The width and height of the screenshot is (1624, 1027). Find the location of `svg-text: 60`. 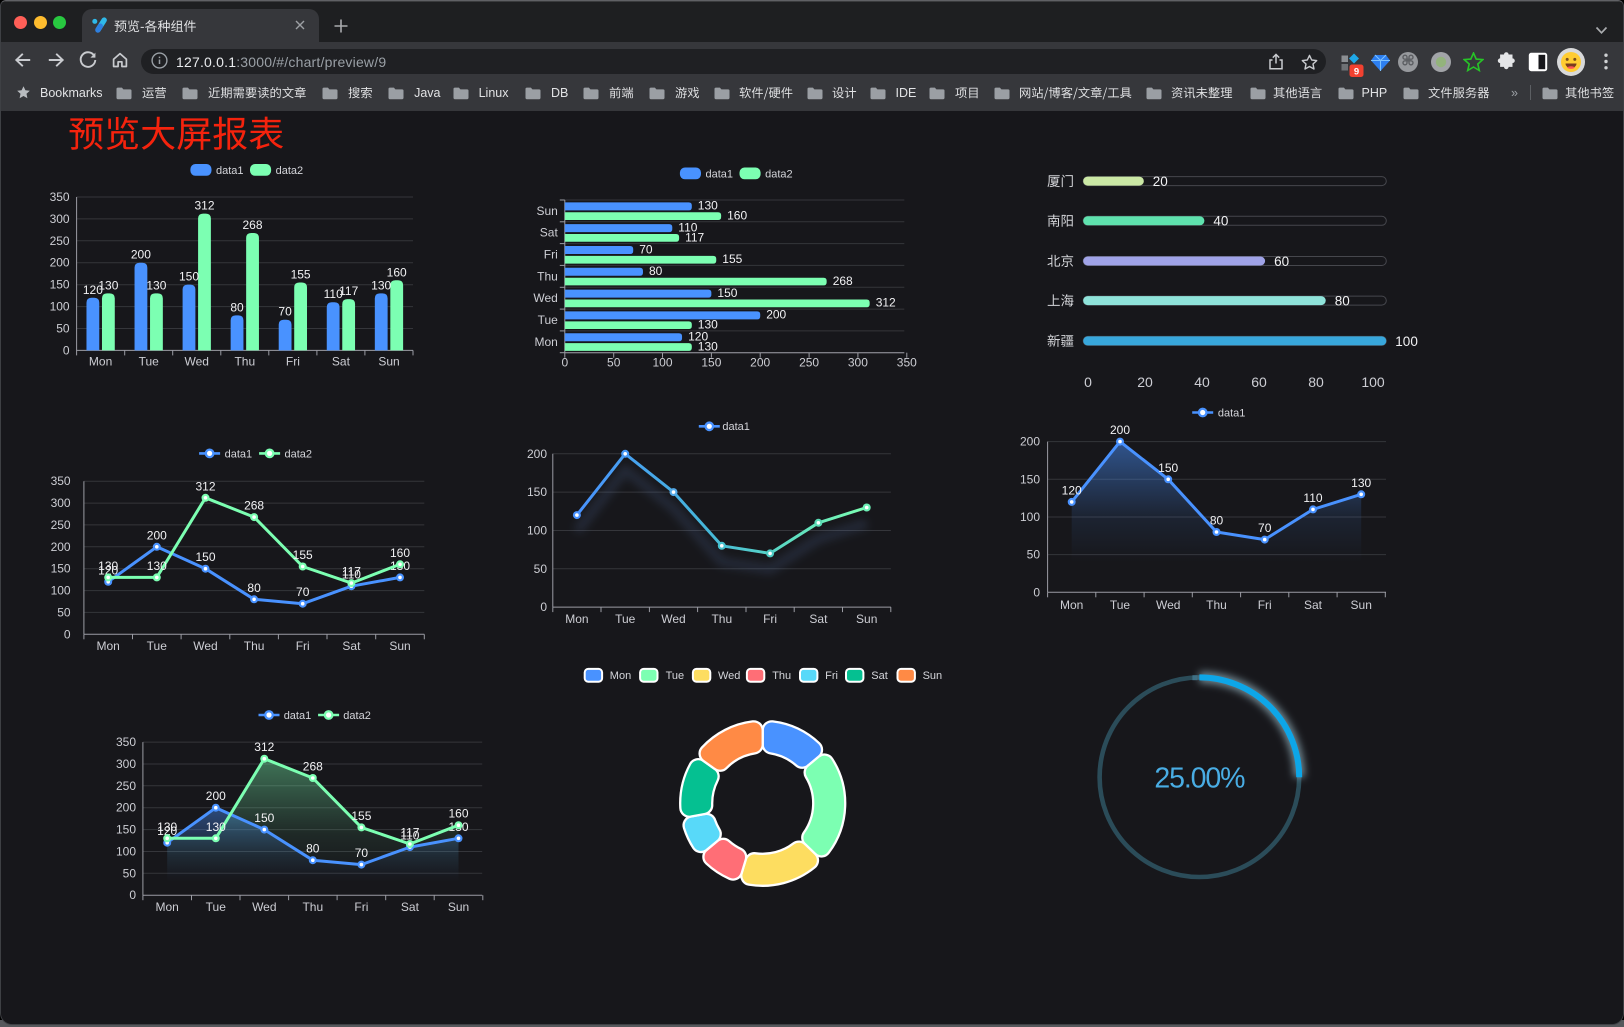

svg-text: 60 is located at coordinates (1281, 261).